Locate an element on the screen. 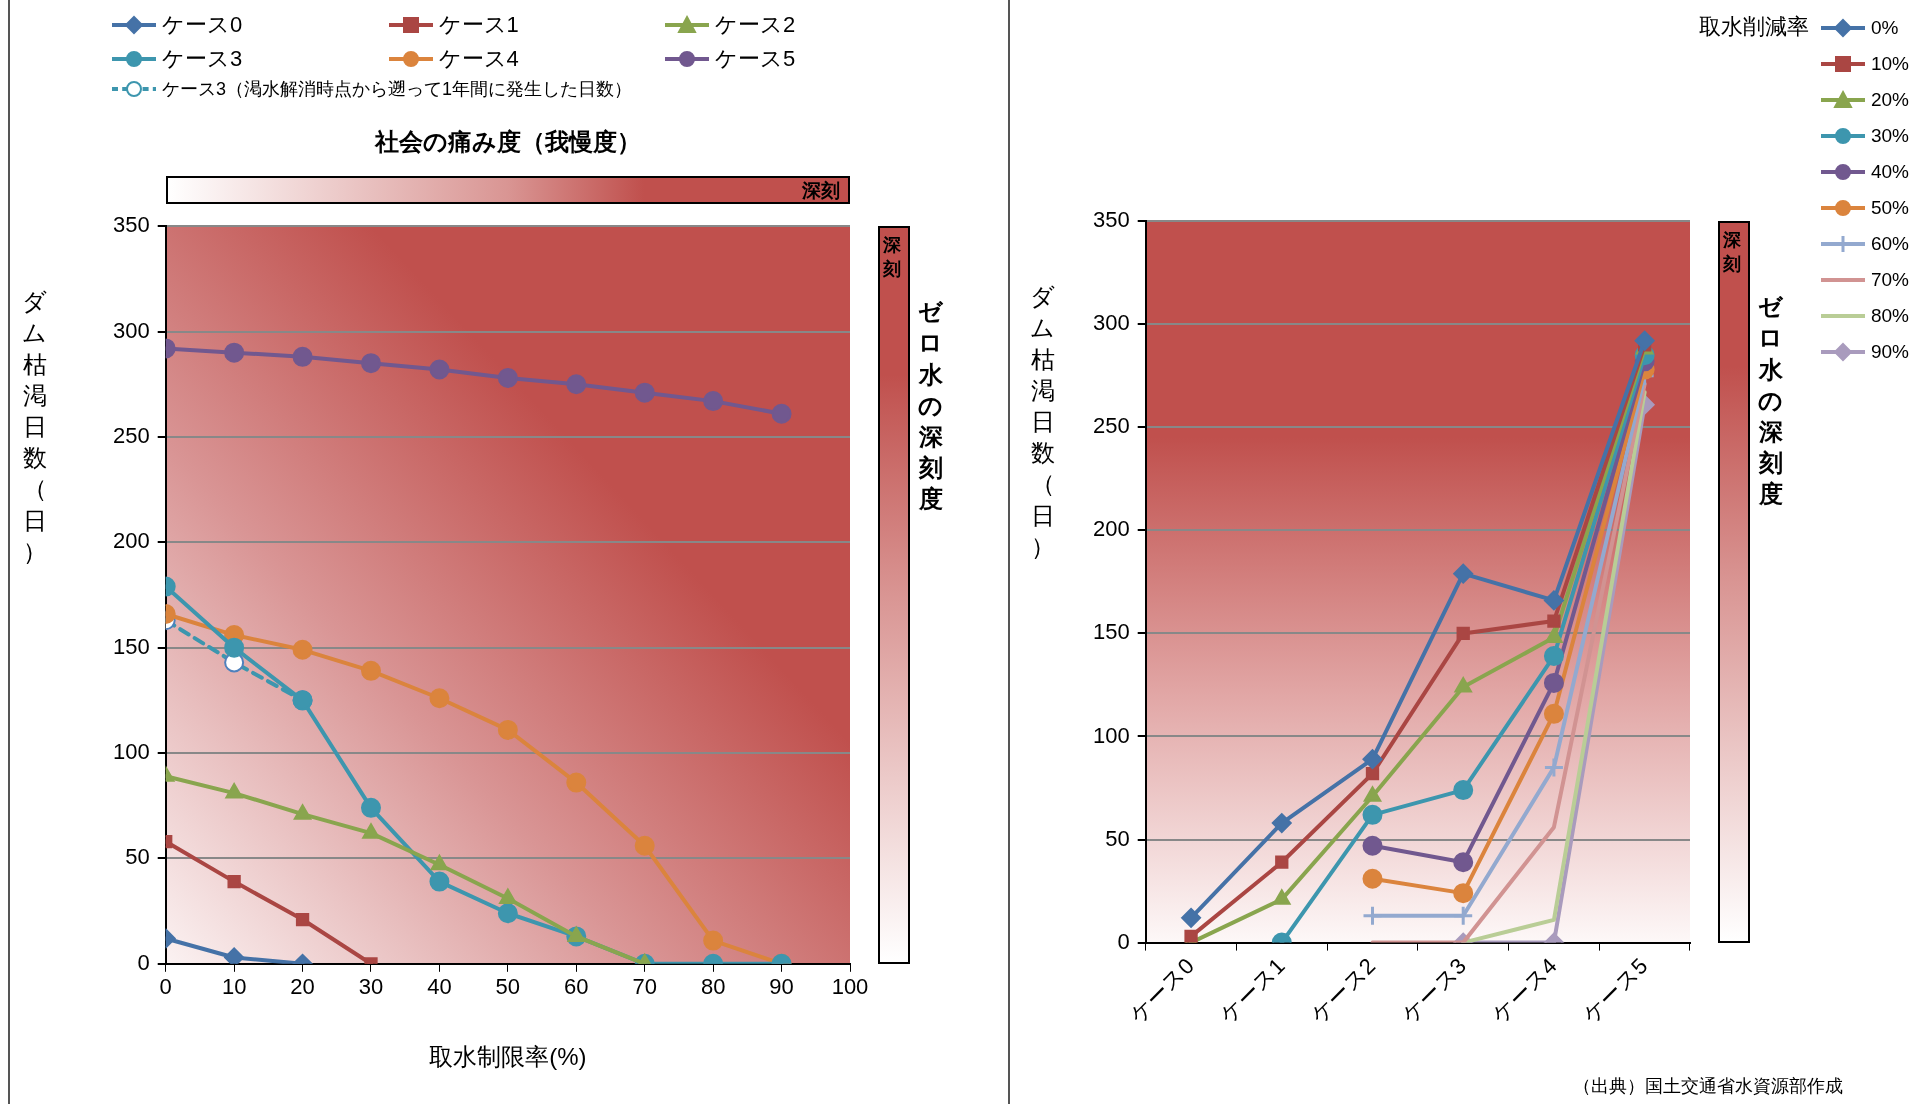 This screenshot has width=1917, height=1104. legend-label: 50% is located at coordinates (1889, 208).